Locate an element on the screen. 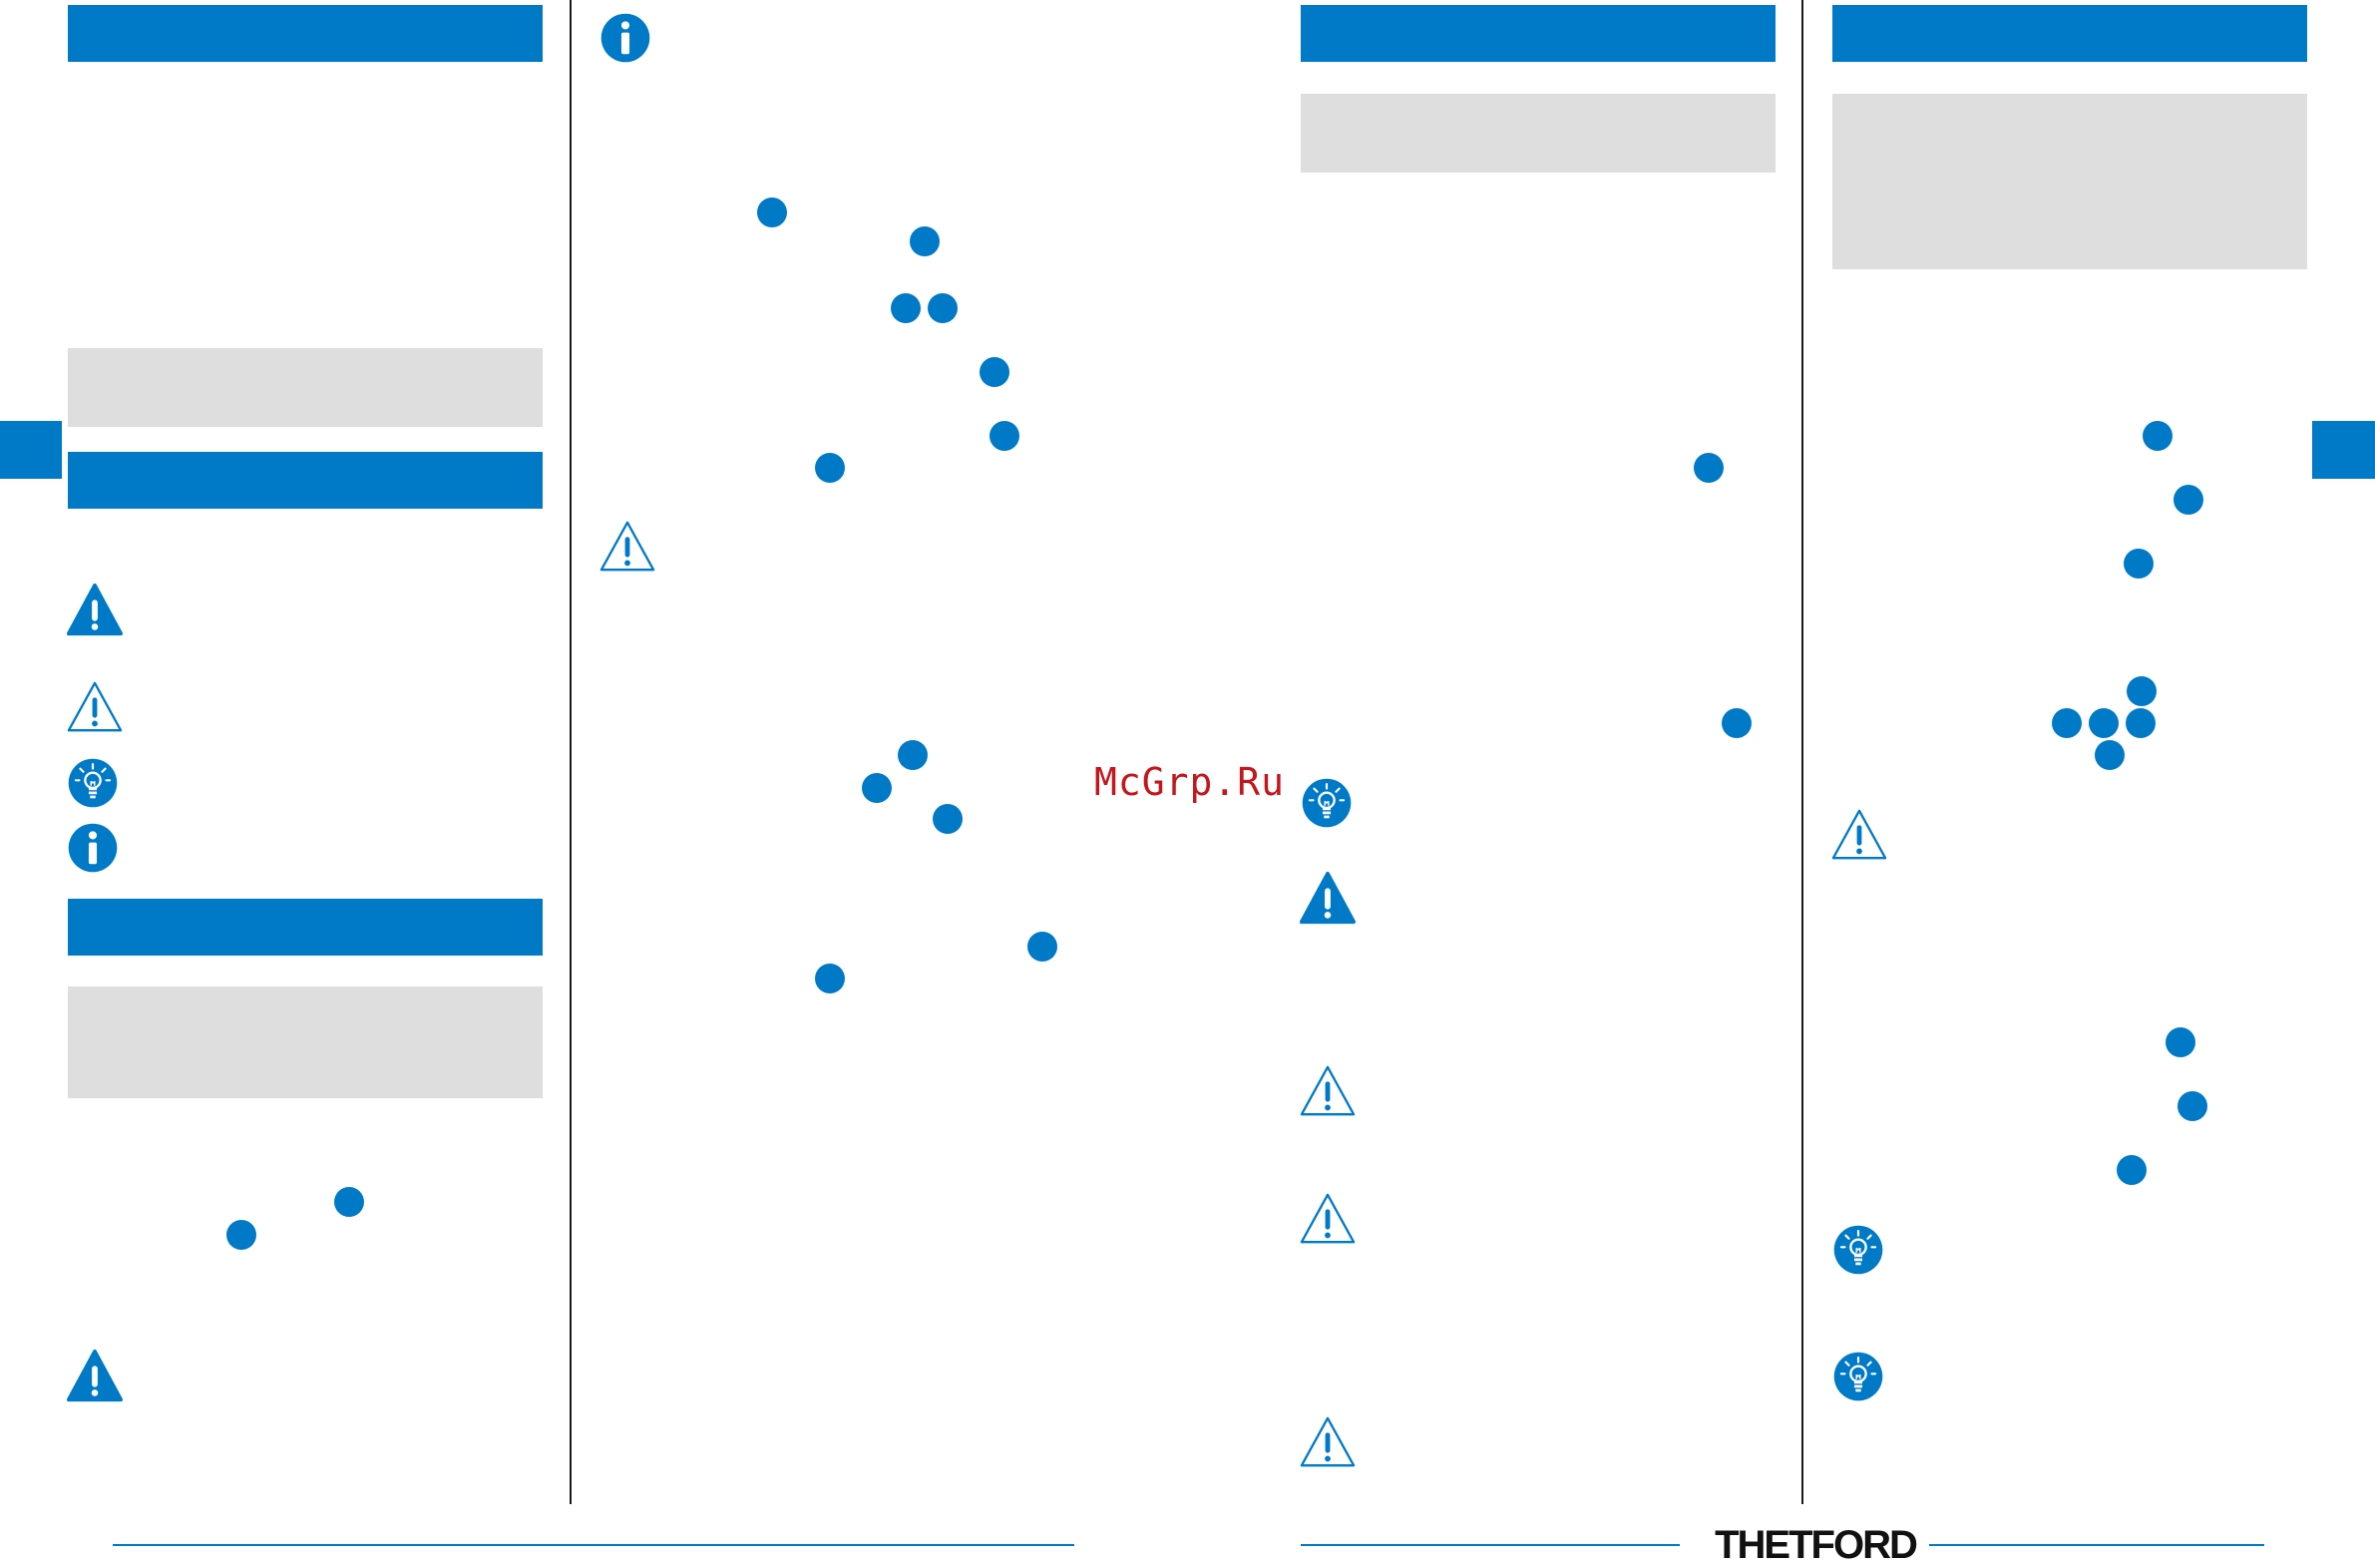 This screenshot has height=1568, width=2375. brand-logo: THETFORD is located at coordinates (1815, 1545).